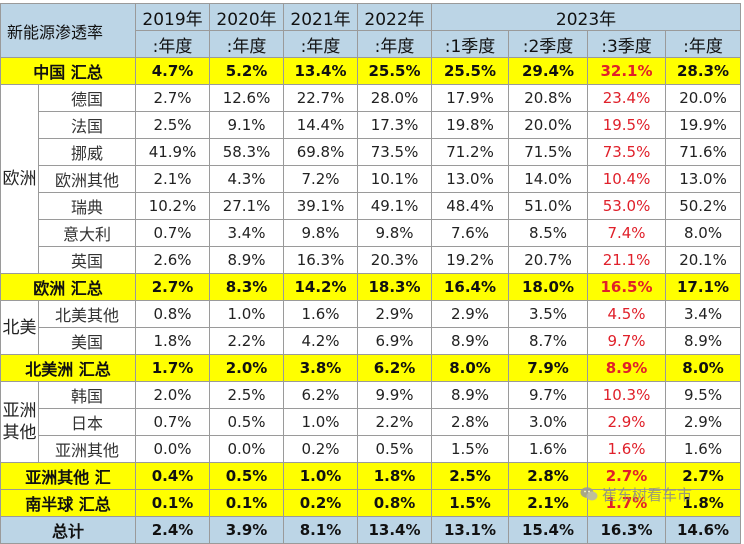 This screenshot has width=744, height=544. Describe the element at coordinates (627, 71) in the screenshot. I see `value-cell: 32.1%` at that location.